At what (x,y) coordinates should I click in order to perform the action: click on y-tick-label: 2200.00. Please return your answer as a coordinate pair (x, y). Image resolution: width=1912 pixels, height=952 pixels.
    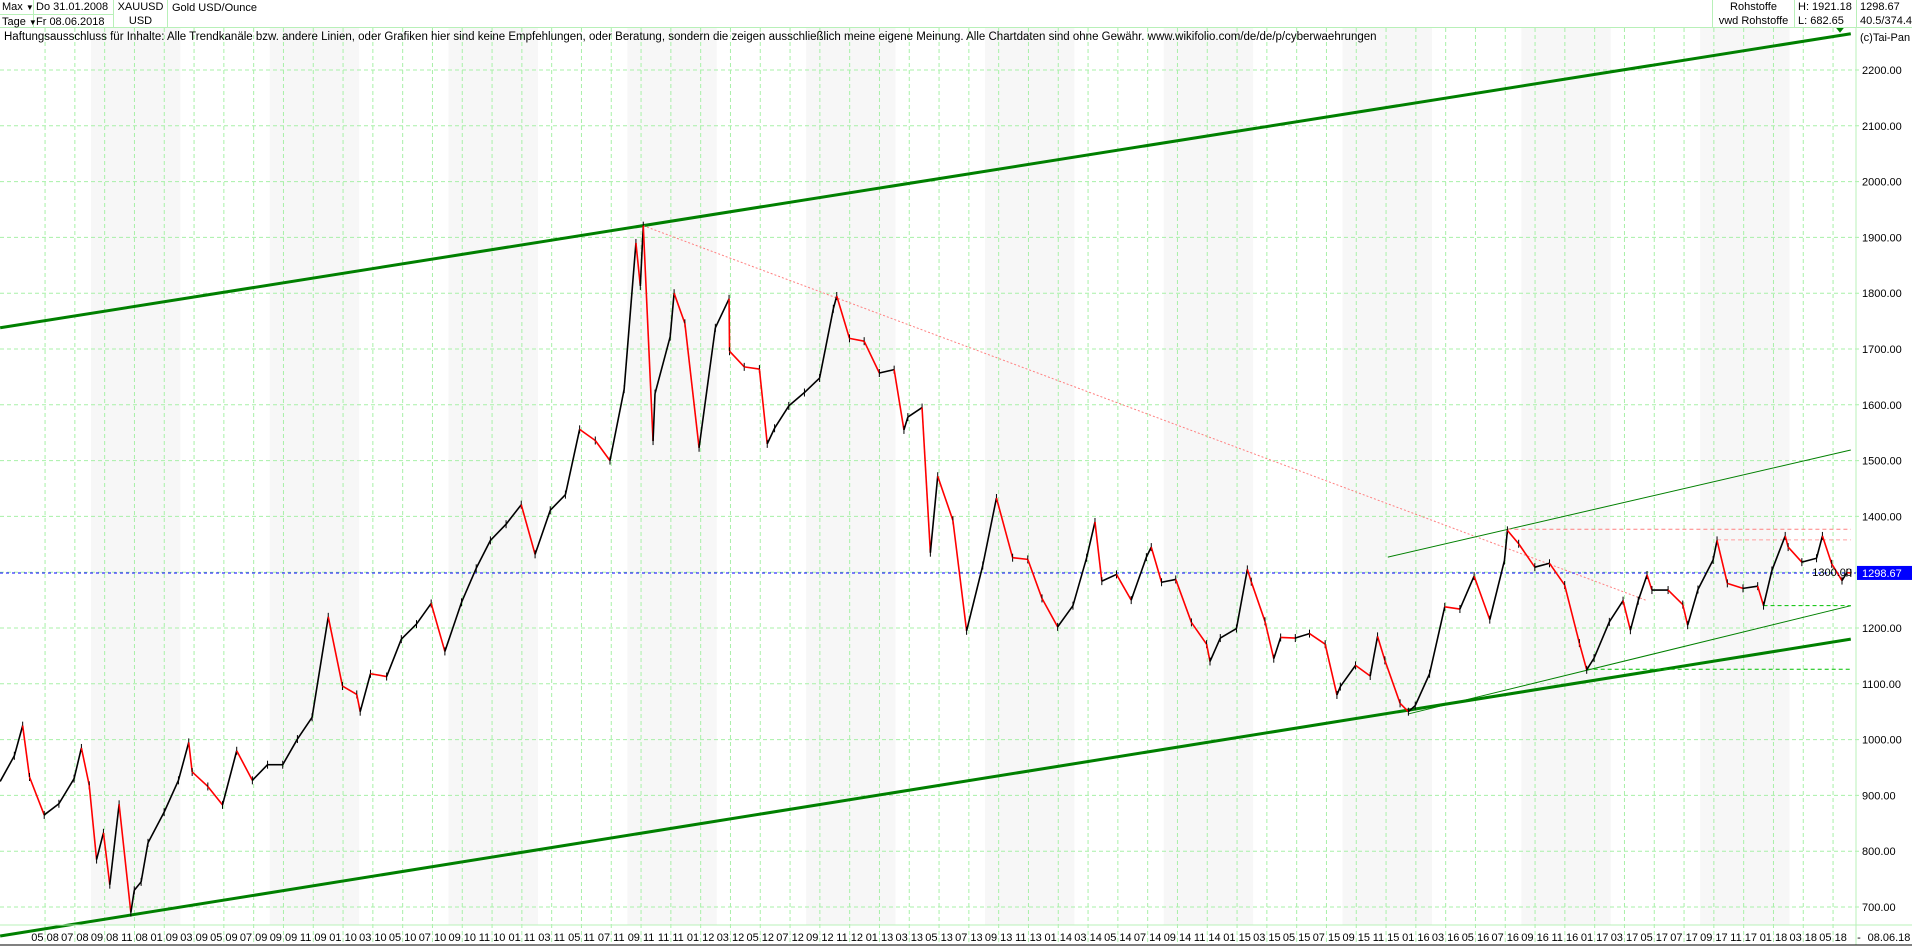
    Looking at the image, I should click on (1882, 71).